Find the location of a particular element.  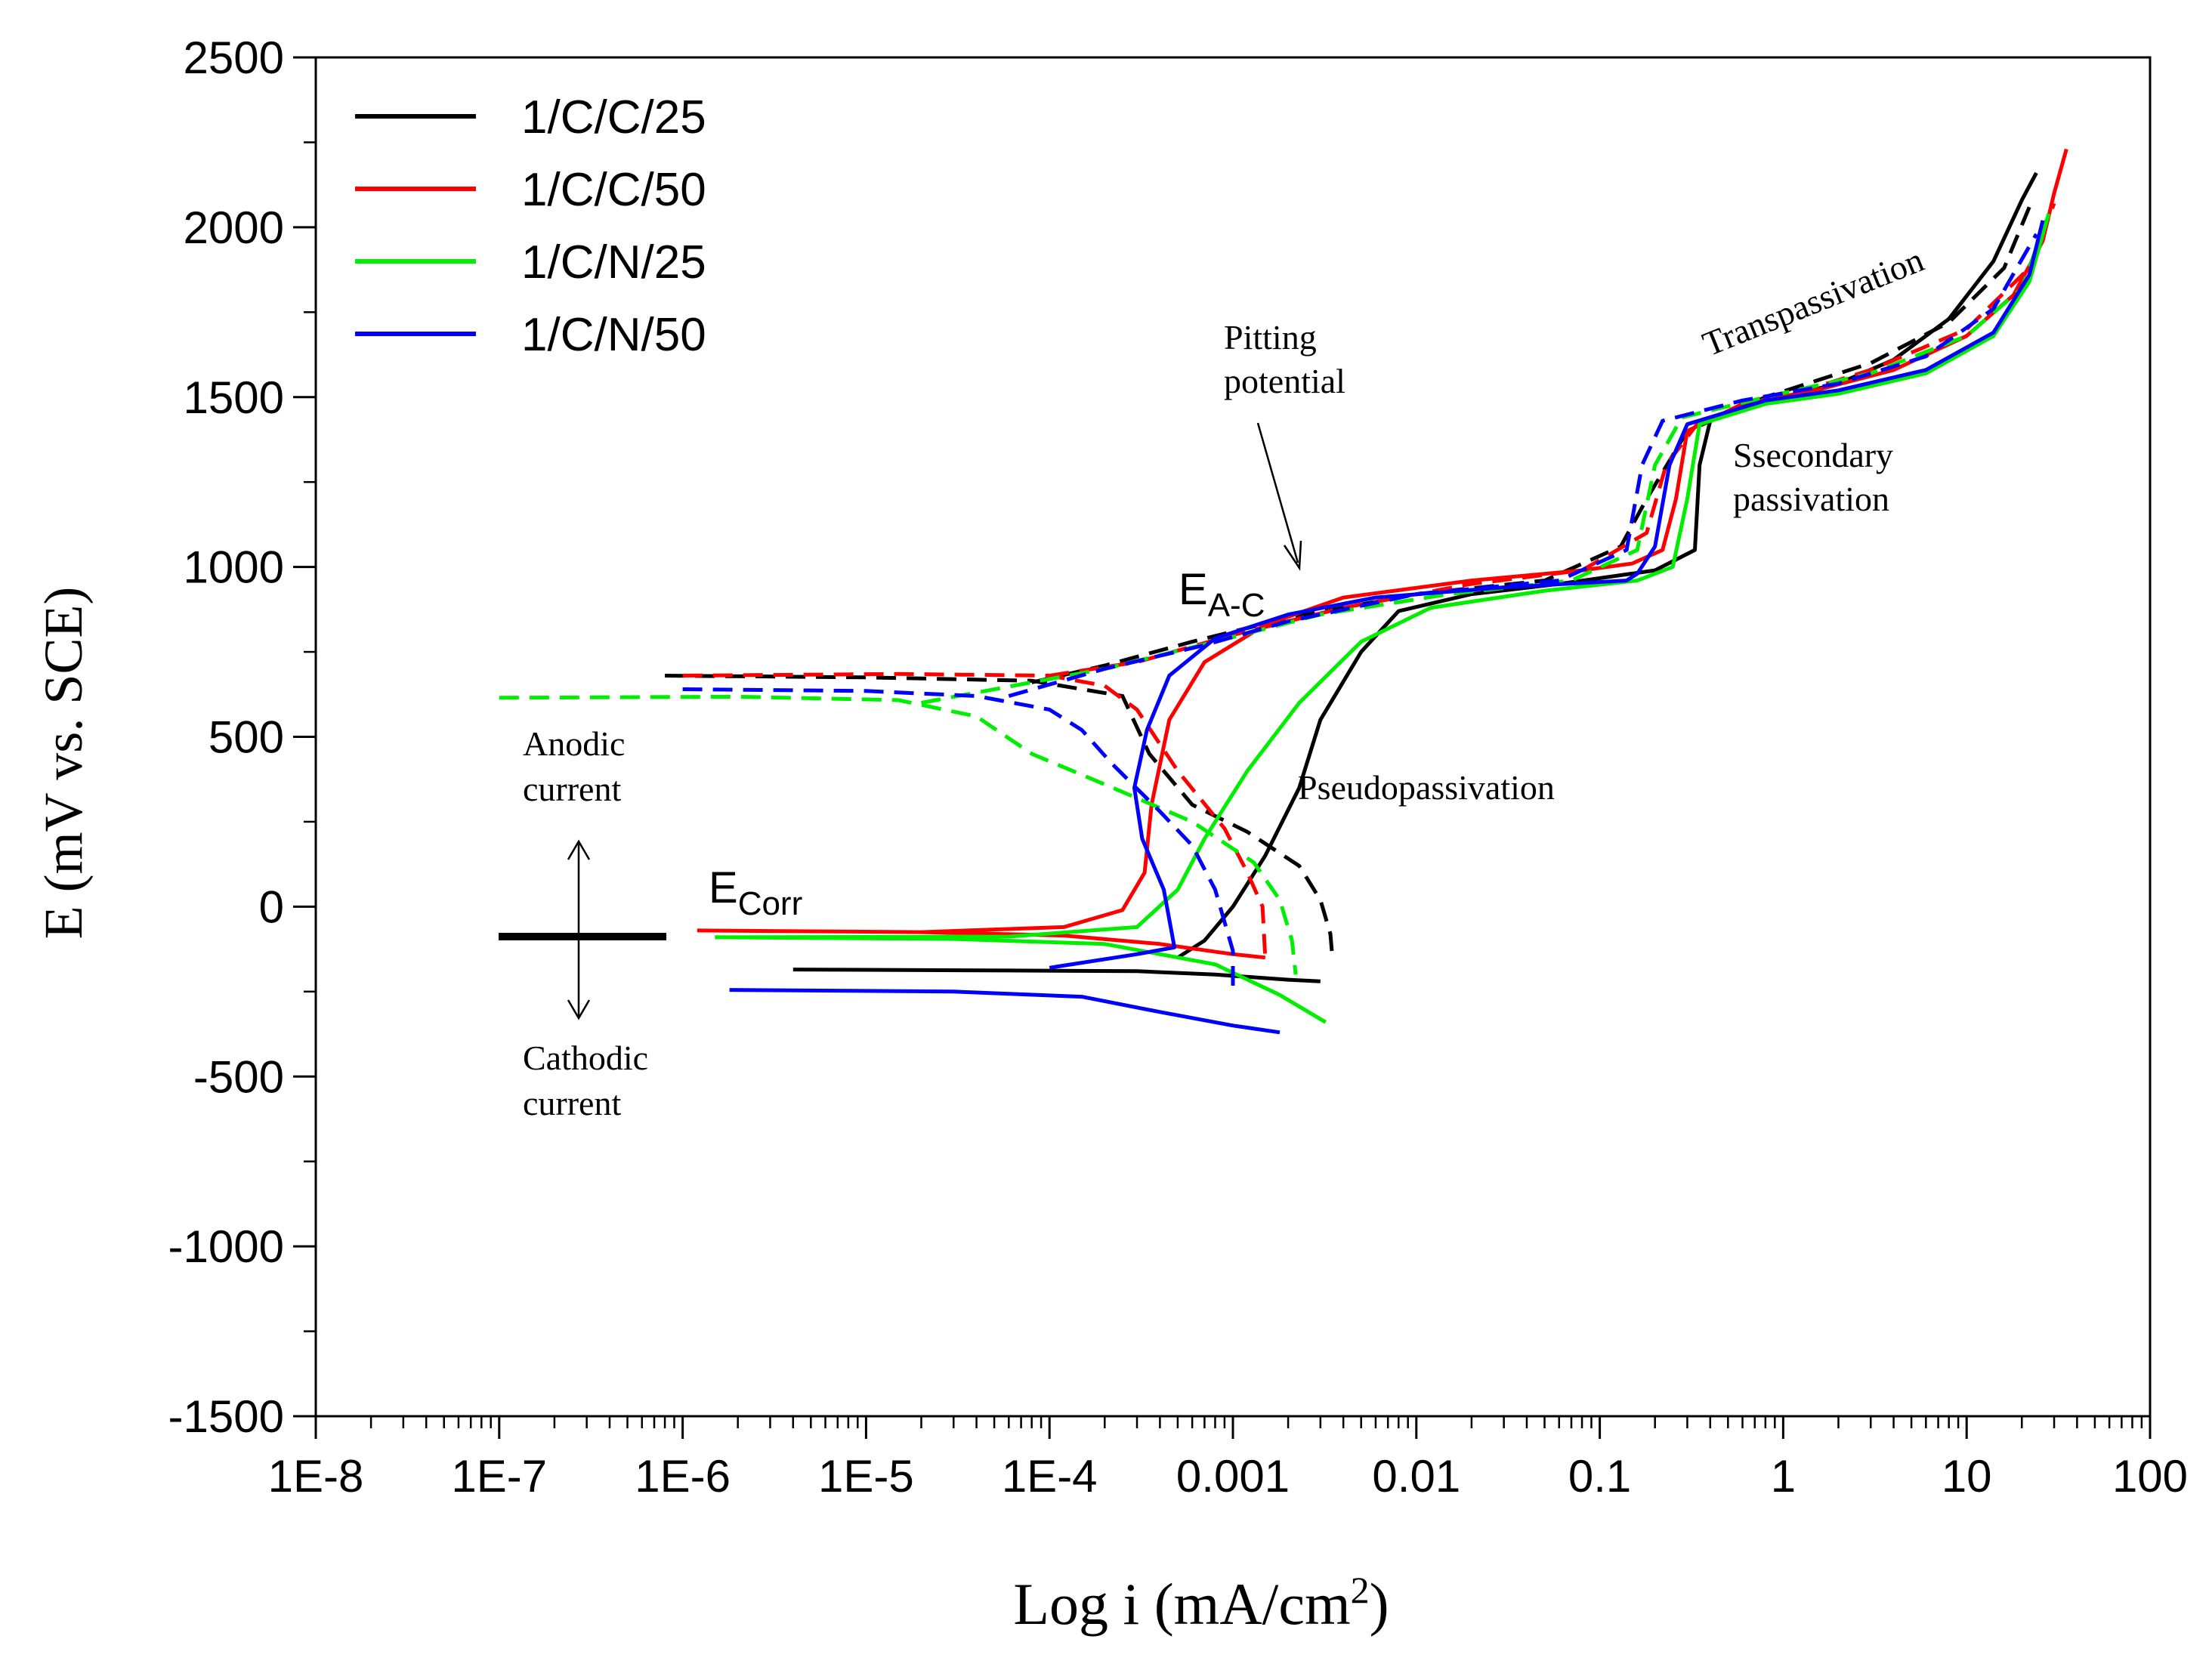

secondary-label-line1: Ssecondary is located at coordinates (1813, 455).